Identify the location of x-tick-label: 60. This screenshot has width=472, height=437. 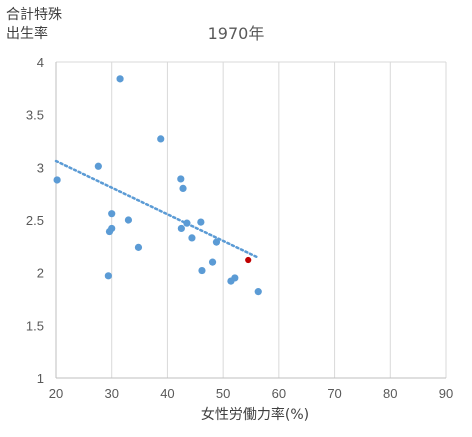
(279, 393).